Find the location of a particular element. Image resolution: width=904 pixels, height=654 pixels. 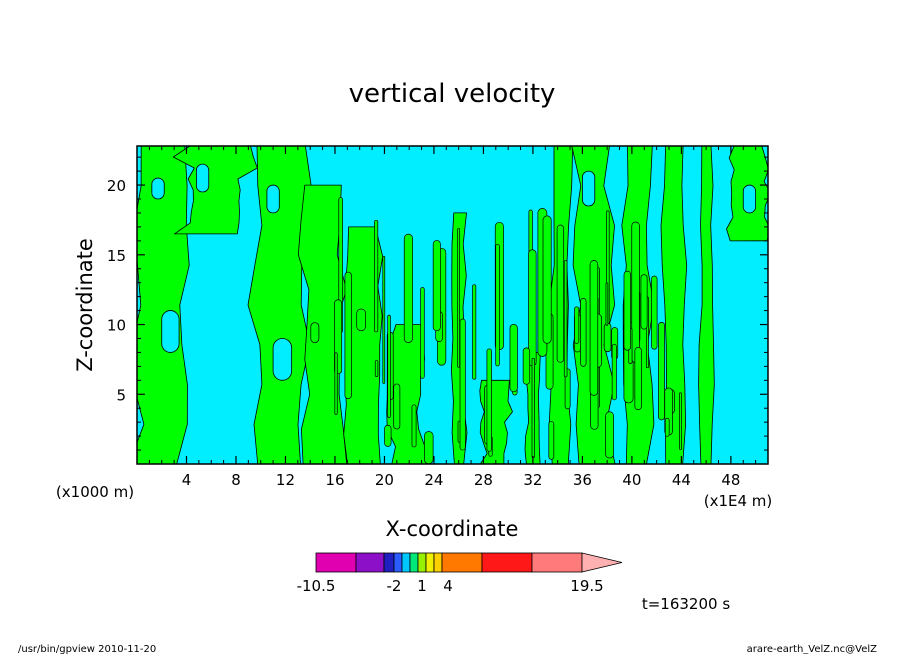

x-tick-label: 28 is located at coordinates (483, 480).